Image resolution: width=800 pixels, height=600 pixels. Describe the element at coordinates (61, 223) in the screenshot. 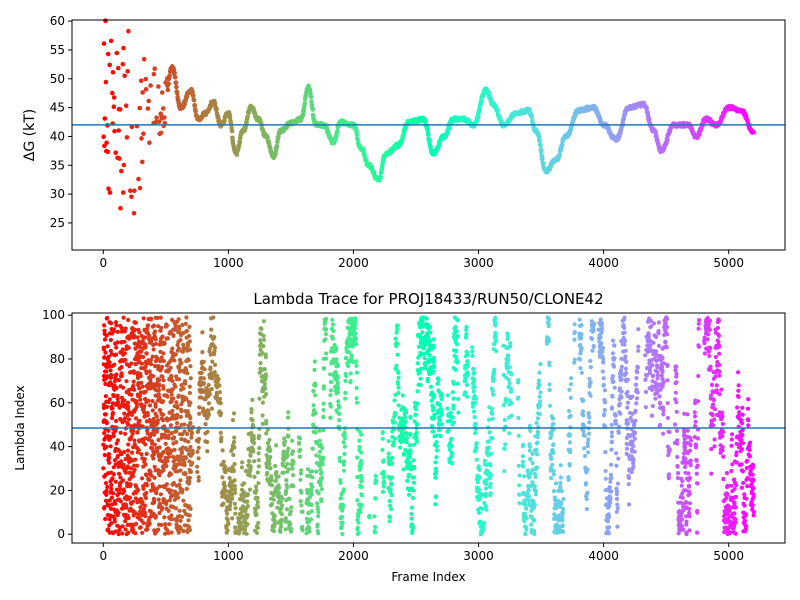

I see `y-tick: 25` at that location.